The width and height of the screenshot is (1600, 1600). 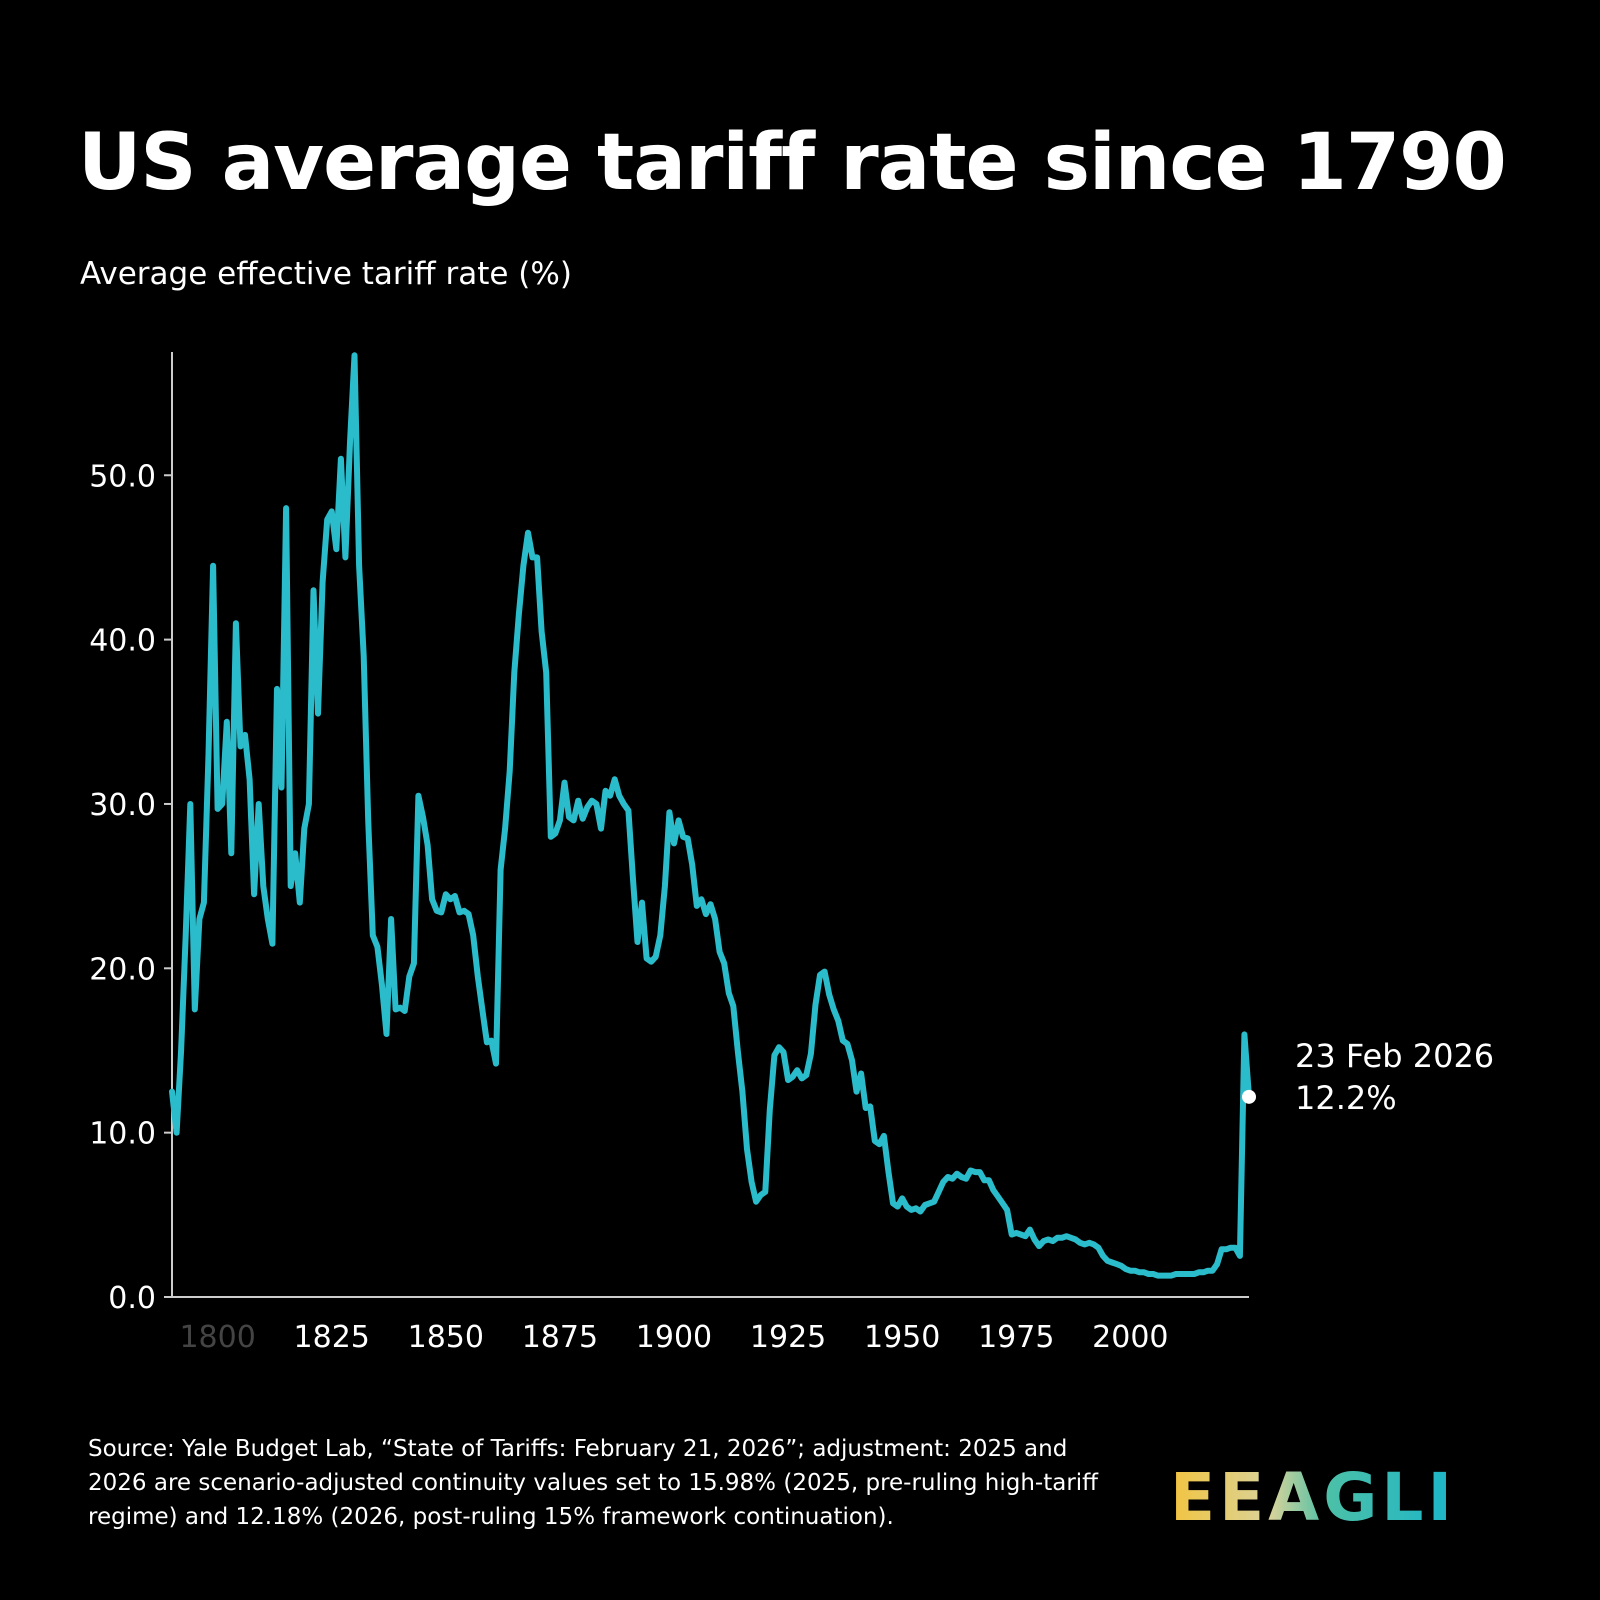 I want to click on eeagli-logo: EEAGLI, so click(x=1313, y=1495).